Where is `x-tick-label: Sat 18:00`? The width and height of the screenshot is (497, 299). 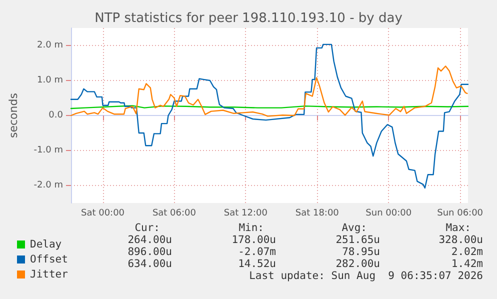 x-tick-label: Sat 18:00 is located at coordinates (317, 213).